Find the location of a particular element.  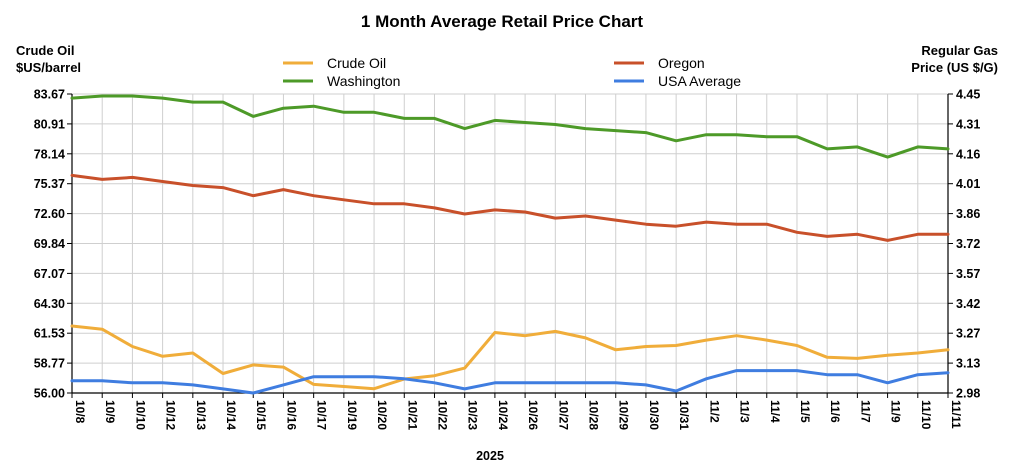

x-tick-label: 10/29 is located at coordinates (624, 415).